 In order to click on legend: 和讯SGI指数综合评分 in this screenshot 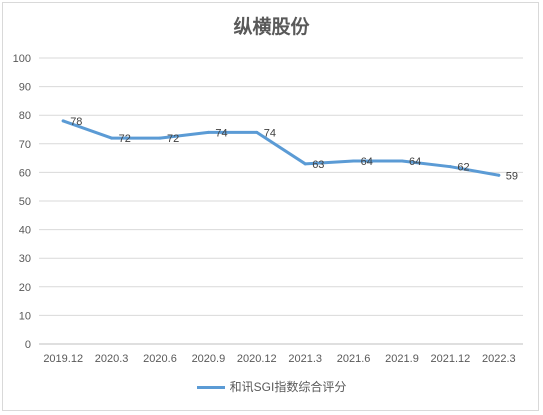, I will do `click(271, 386)`.